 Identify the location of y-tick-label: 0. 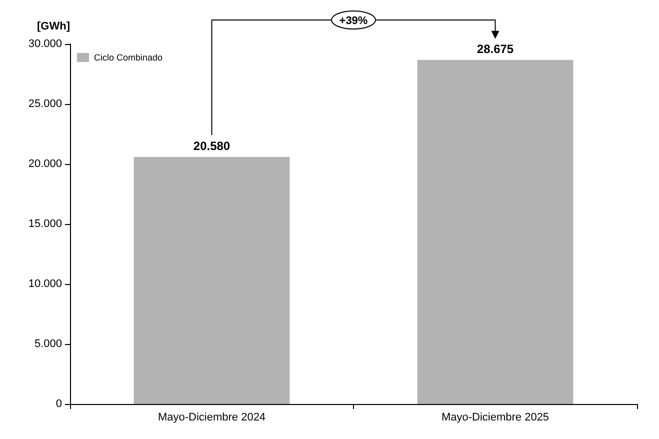
(59, 404).